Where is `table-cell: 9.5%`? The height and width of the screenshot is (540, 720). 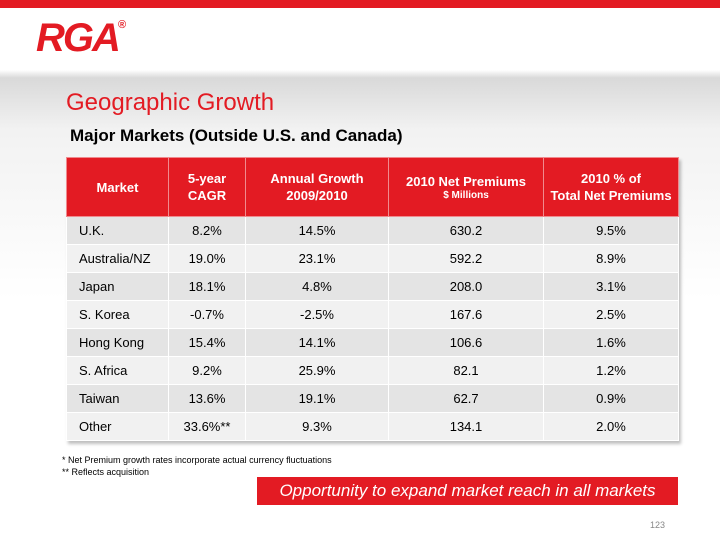
table-cell: 9.5% is located at coordinates (611, 230).